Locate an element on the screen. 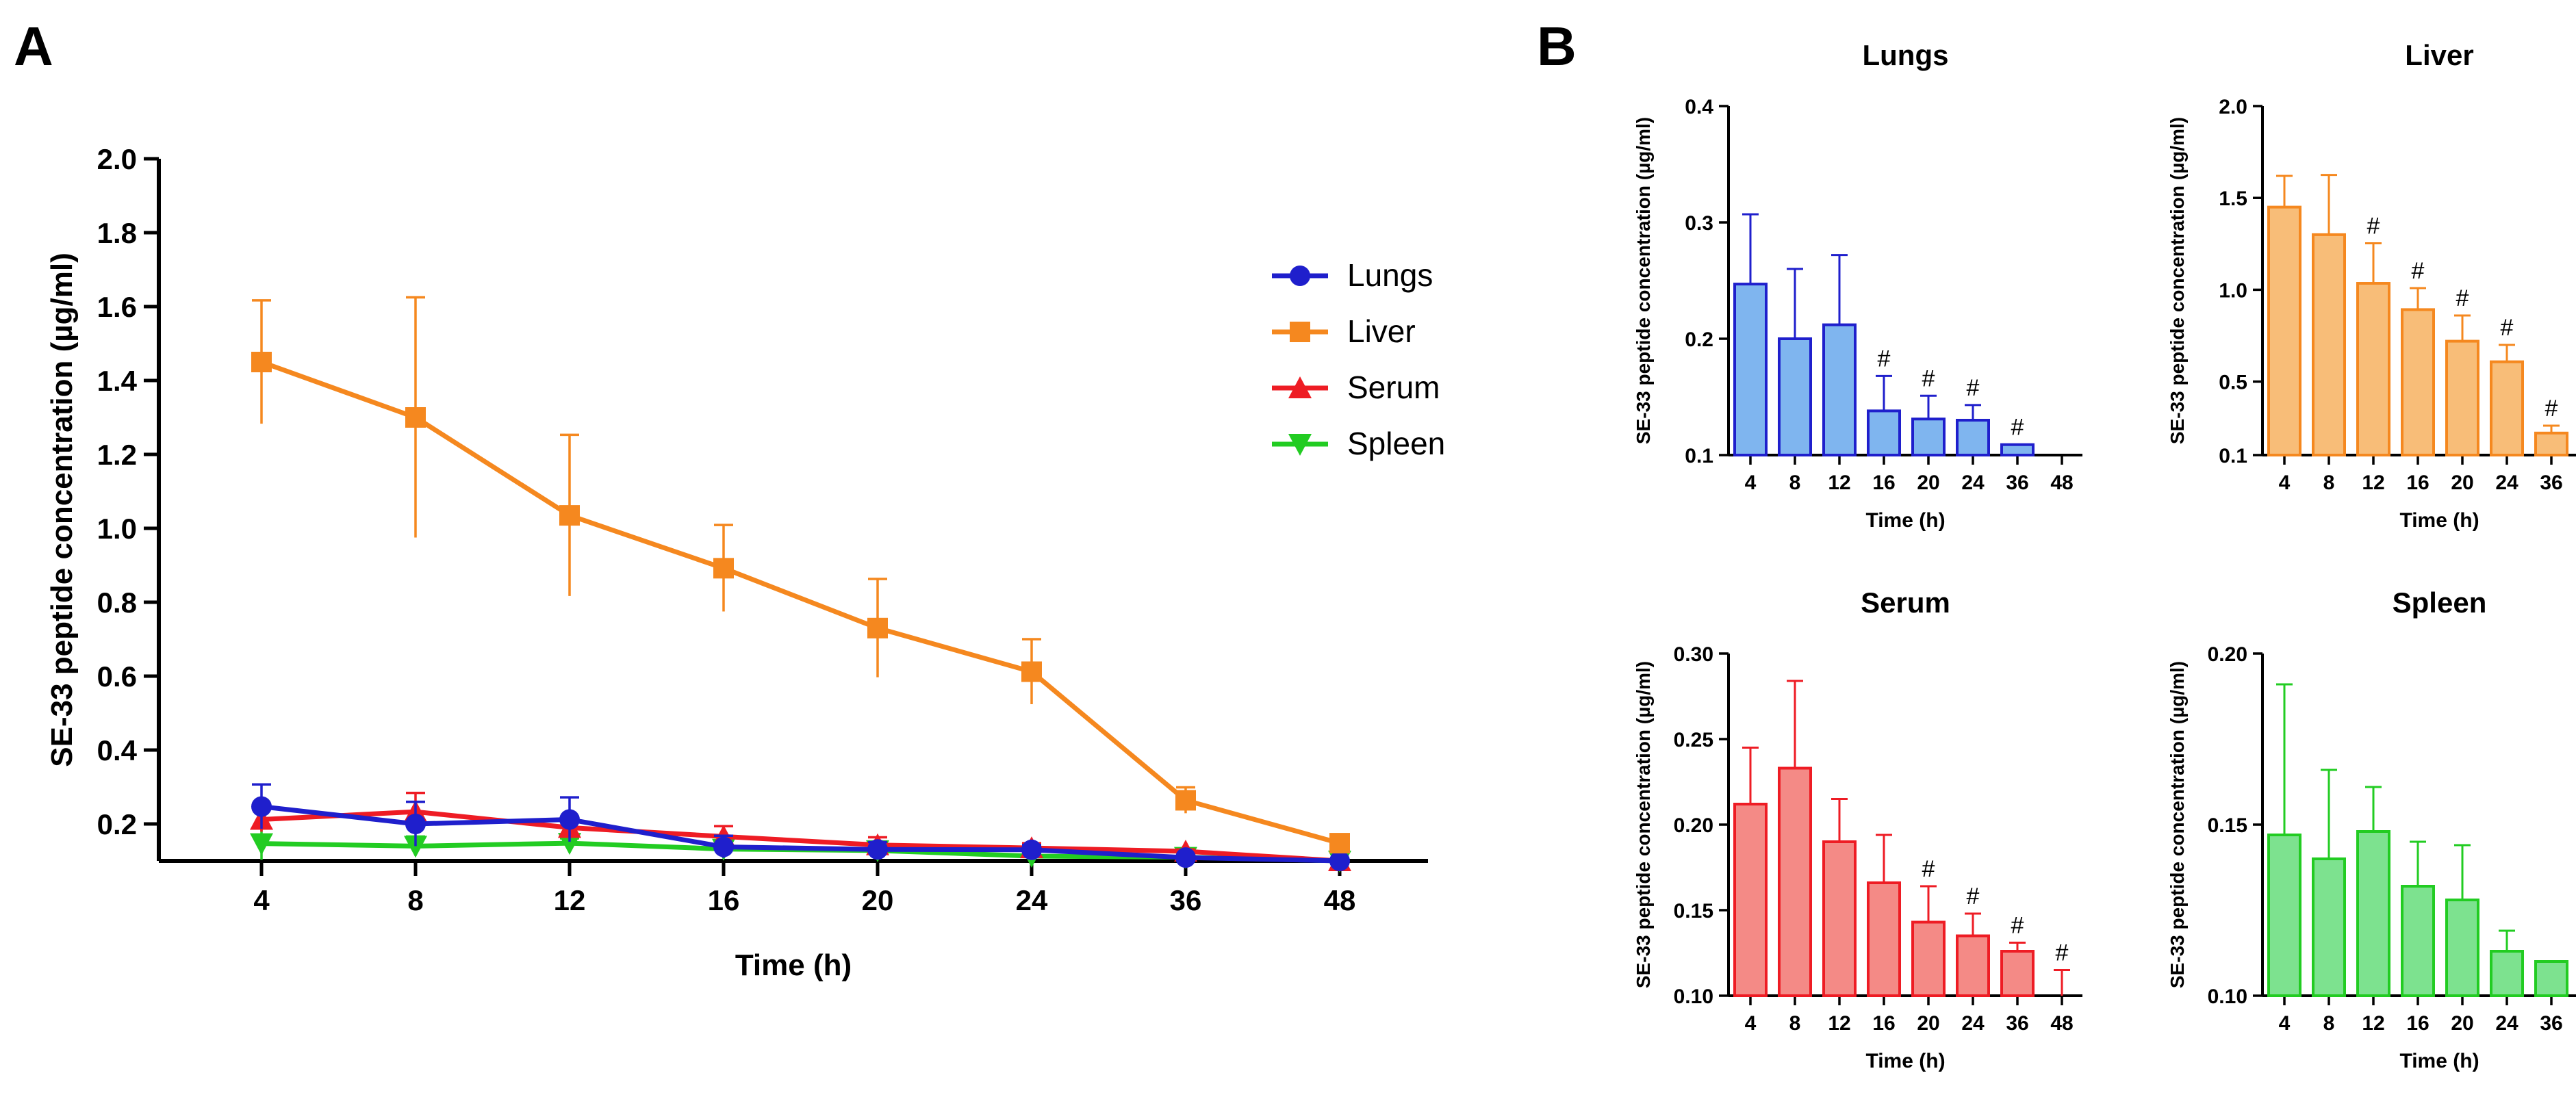 The width and height of the screenshot is (2576, 1097). y-tick-label-a: 1.6 is located at coordinates (117, 307).